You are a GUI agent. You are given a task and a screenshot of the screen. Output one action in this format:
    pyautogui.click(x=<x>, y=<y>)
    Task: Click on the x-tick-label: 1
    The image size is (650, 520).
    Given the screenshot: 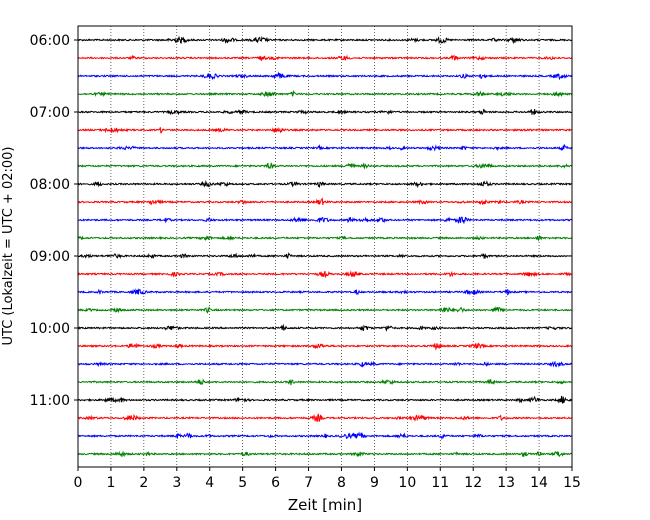 What is the action you would take?
    pyautogui.click(x=110, y=483)
    